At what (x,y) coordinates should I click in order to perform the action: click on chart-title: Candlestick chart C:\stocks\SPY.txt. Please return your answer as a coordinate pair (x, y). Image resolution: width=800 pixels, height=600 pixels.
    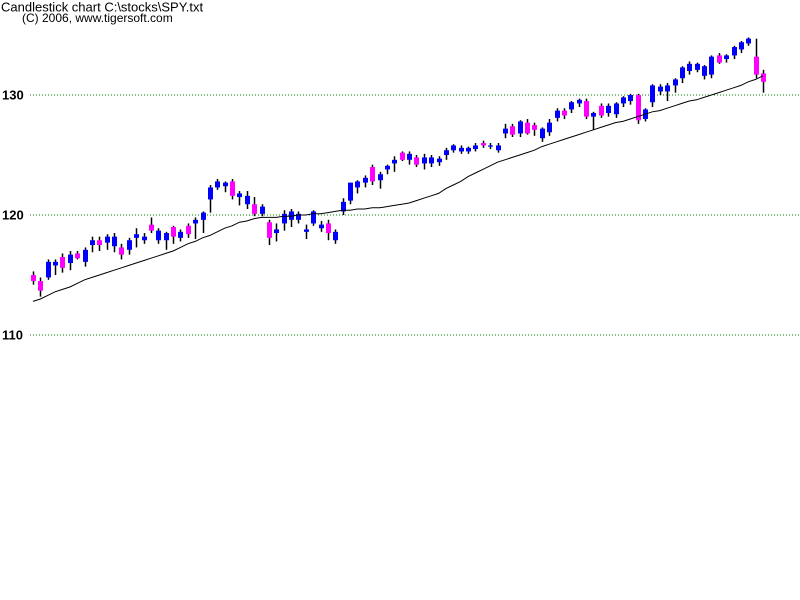
    Looking at the image, I should click on (102, 7).